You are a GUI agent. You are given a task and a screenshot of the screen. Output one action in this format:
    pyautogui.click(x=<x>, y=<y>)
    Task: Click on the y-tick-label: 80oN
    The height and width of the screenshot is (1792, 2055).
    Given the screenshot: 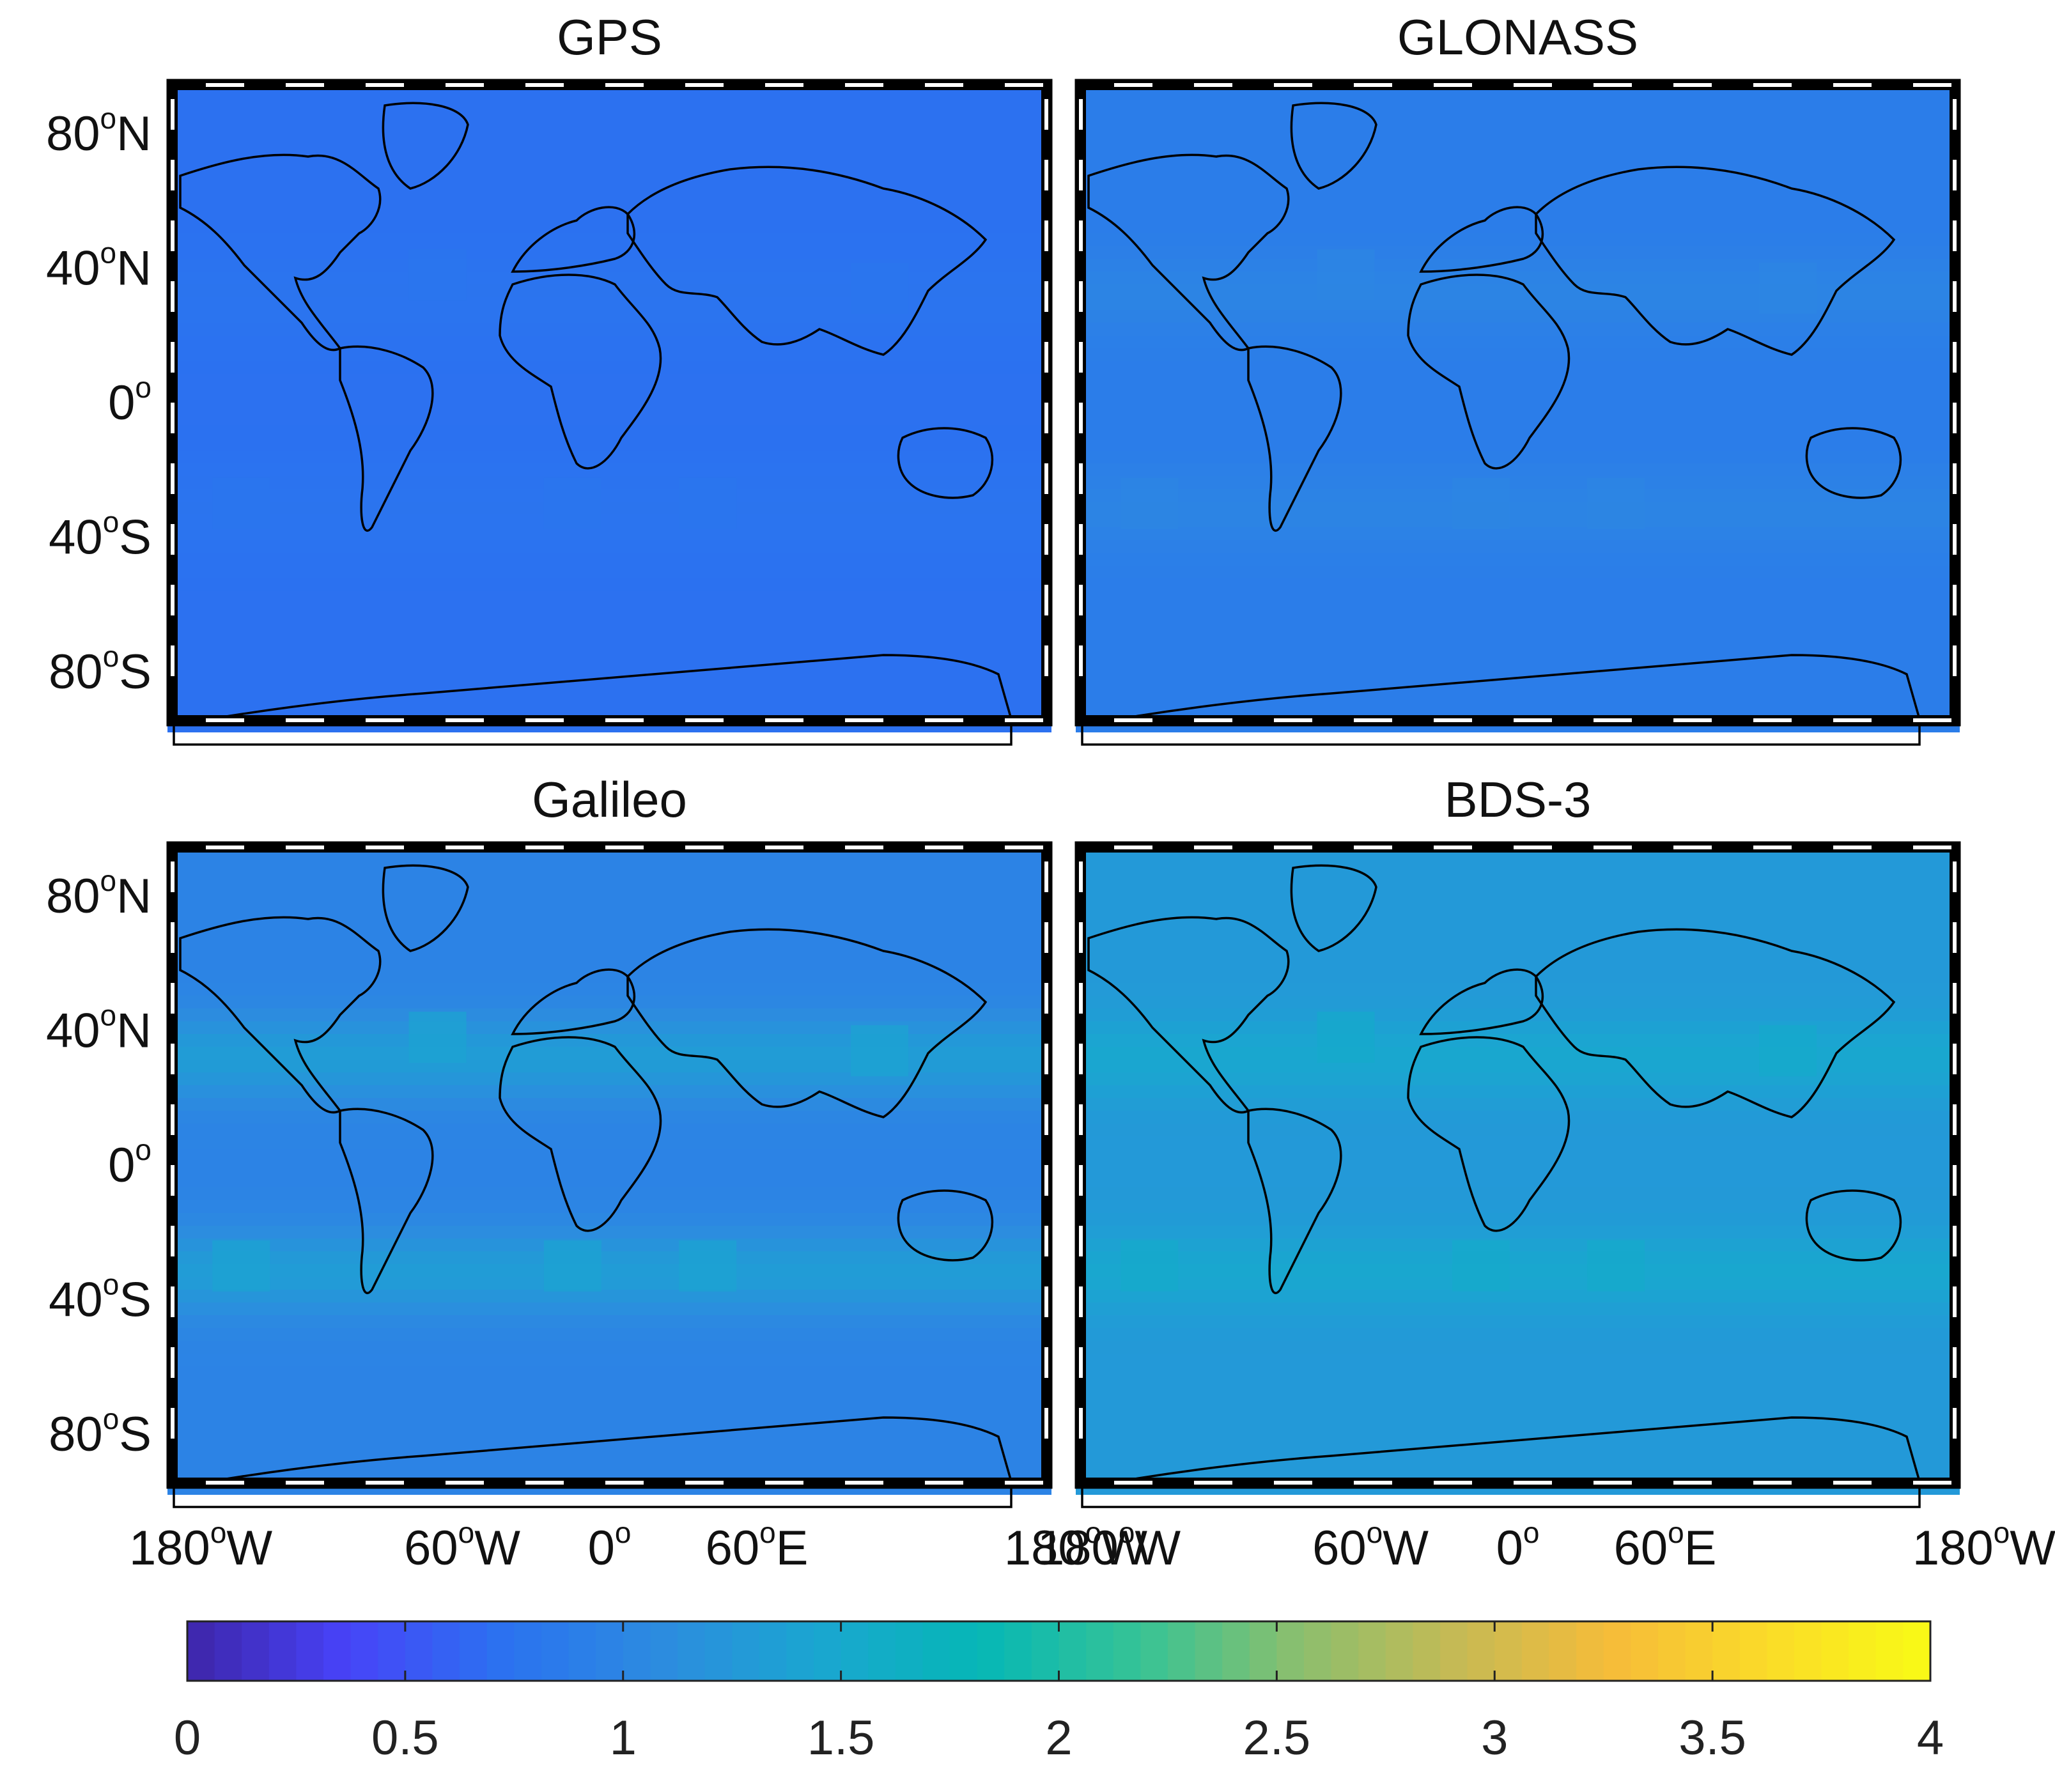 What is the action you would take?
    pyautogui.click(x=98, y=131)
    